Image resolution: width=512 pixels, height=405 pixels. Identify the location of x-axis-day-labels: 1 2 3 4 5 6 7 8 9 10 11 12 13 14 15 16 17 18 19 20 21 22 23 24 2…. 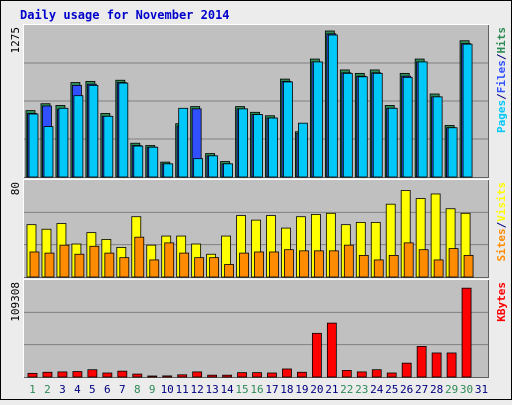
(258, 389).